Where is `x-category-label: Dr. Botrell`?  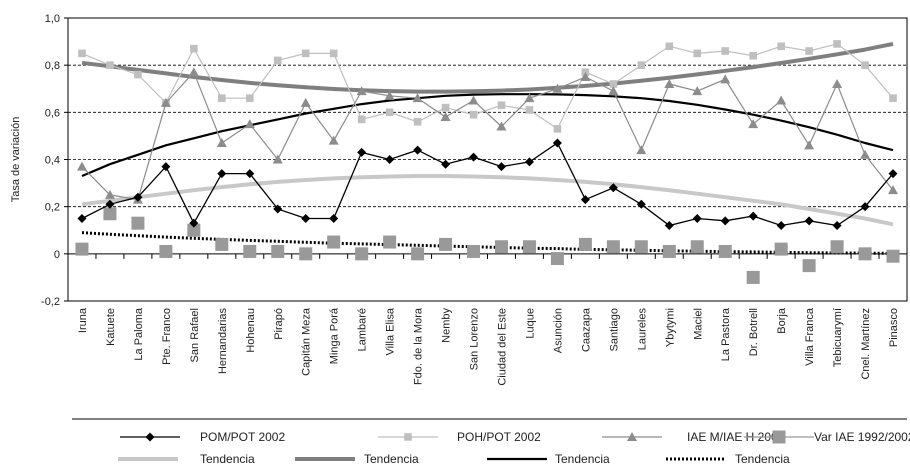
x-category-label: Dr. Botrell is located at coordinates (754, 332).